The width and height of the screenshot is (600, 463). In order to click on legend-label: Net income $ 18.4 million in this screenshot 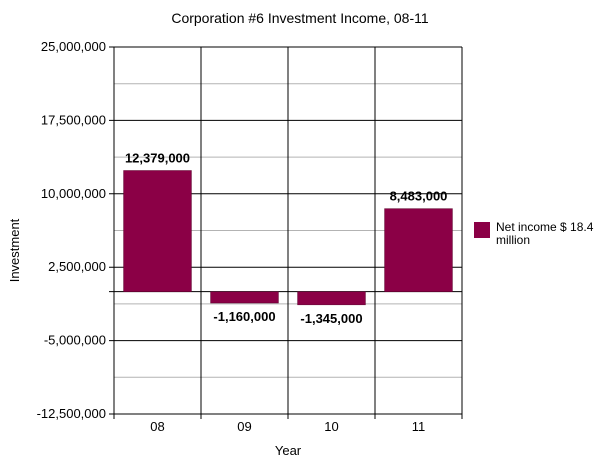, I will do `click(545, 233)`.